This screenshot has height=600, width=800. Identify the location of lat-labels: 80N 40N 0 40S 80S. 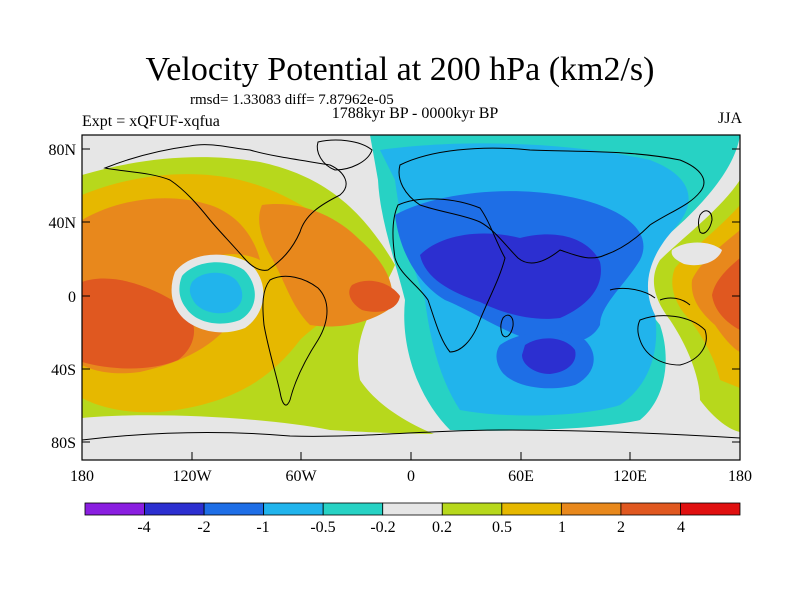
(62, 297).